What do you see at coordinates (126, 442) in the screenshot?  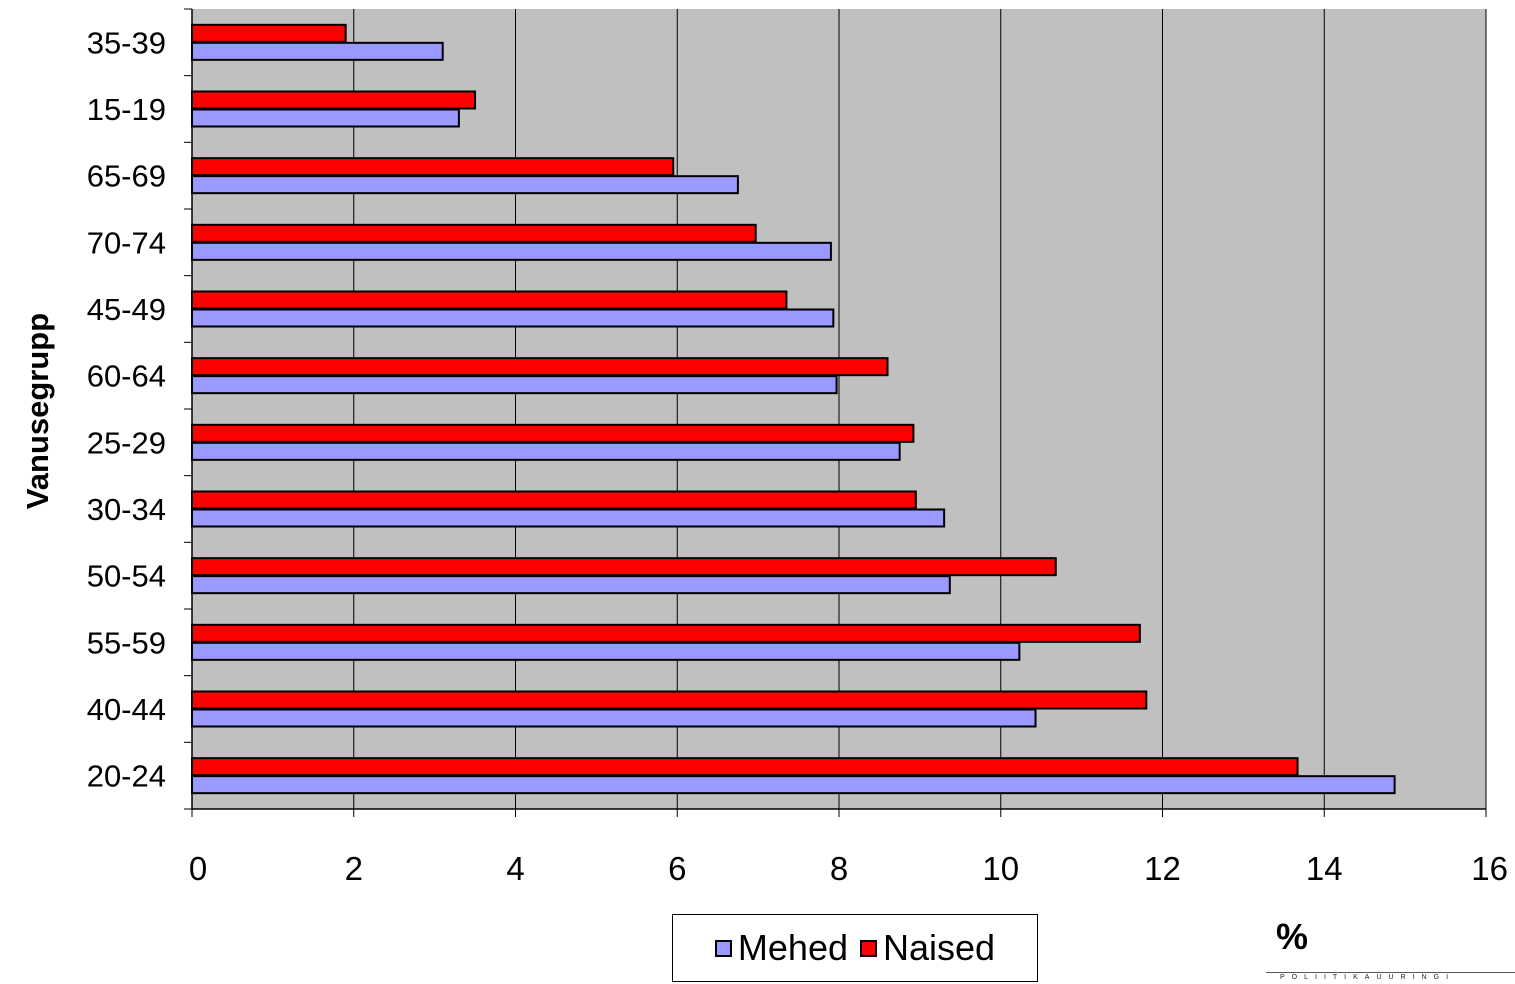 I see `category-label-25-29: 25-29` at bounding box center [126, 442].